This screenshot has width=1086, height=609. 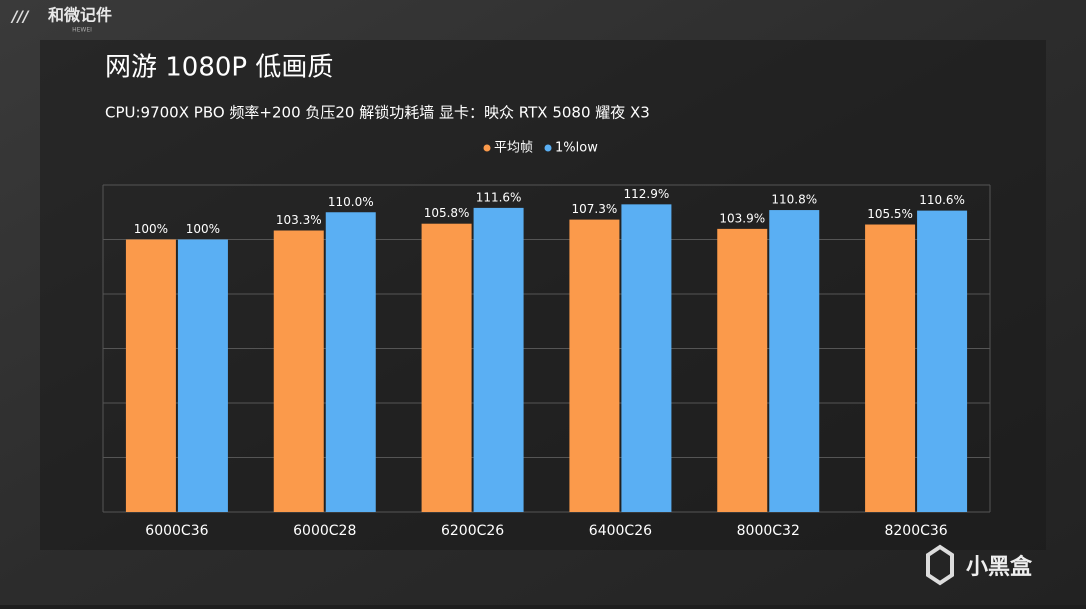 I want to click on site-watermark: 小黑盒, so click(x=999, y=567).